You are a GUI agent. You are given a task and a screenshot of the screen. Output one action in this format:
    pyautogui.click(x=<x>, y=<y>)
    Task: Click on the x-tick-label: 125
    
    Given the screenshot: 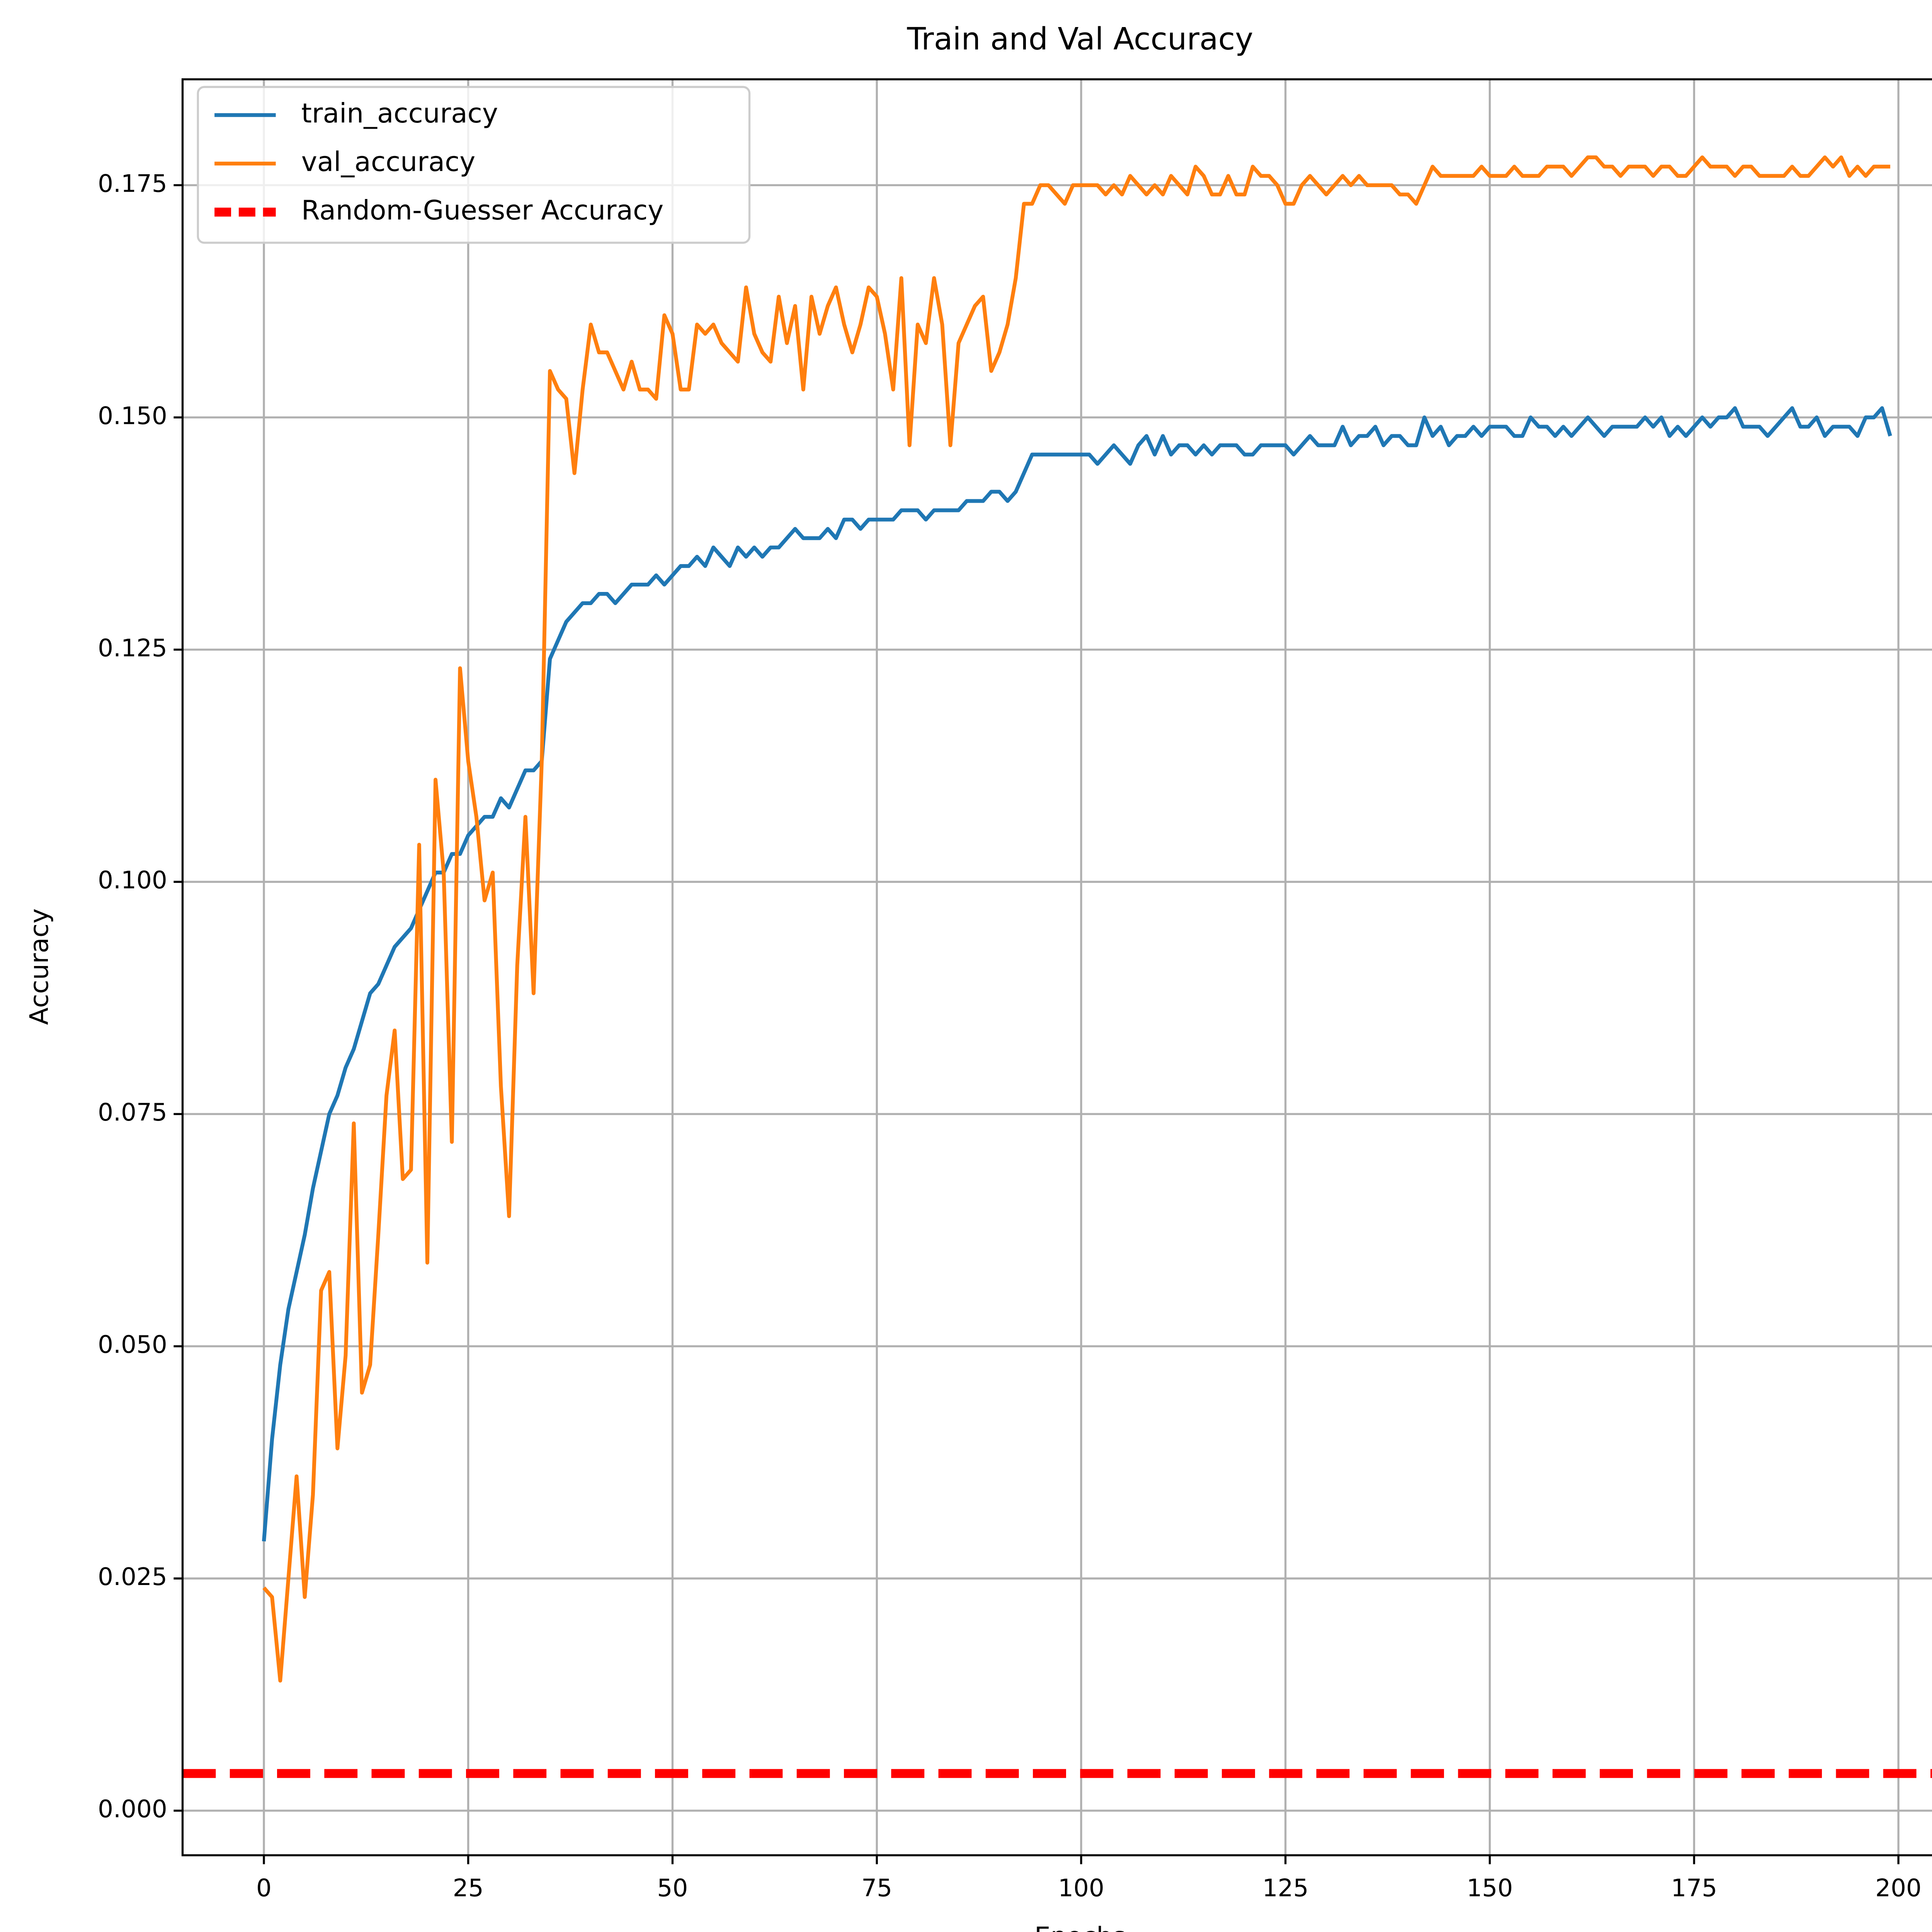 What is the action you would take?
    pyautogui.click(x=1285, y=1888)
    